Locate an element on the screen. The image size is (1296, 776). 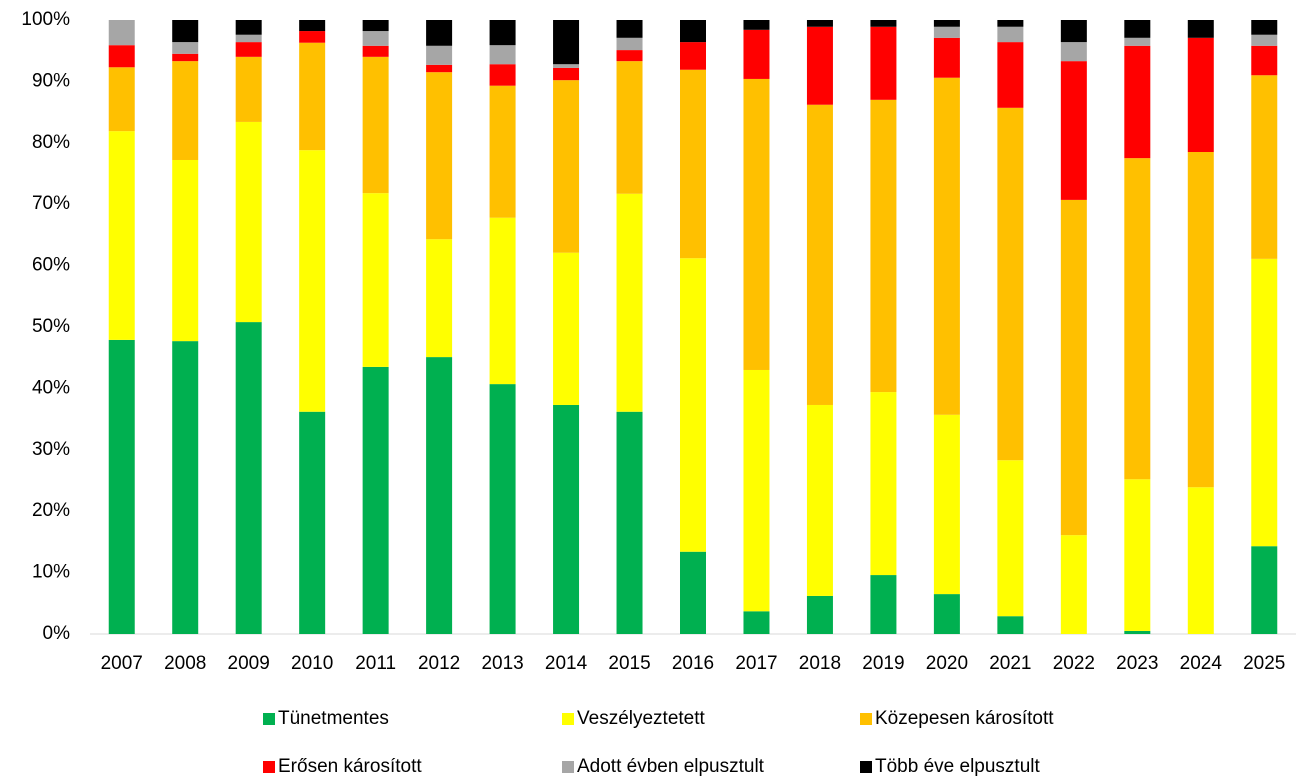
y-tick-label: 40% is located at coordinates (51, 387).